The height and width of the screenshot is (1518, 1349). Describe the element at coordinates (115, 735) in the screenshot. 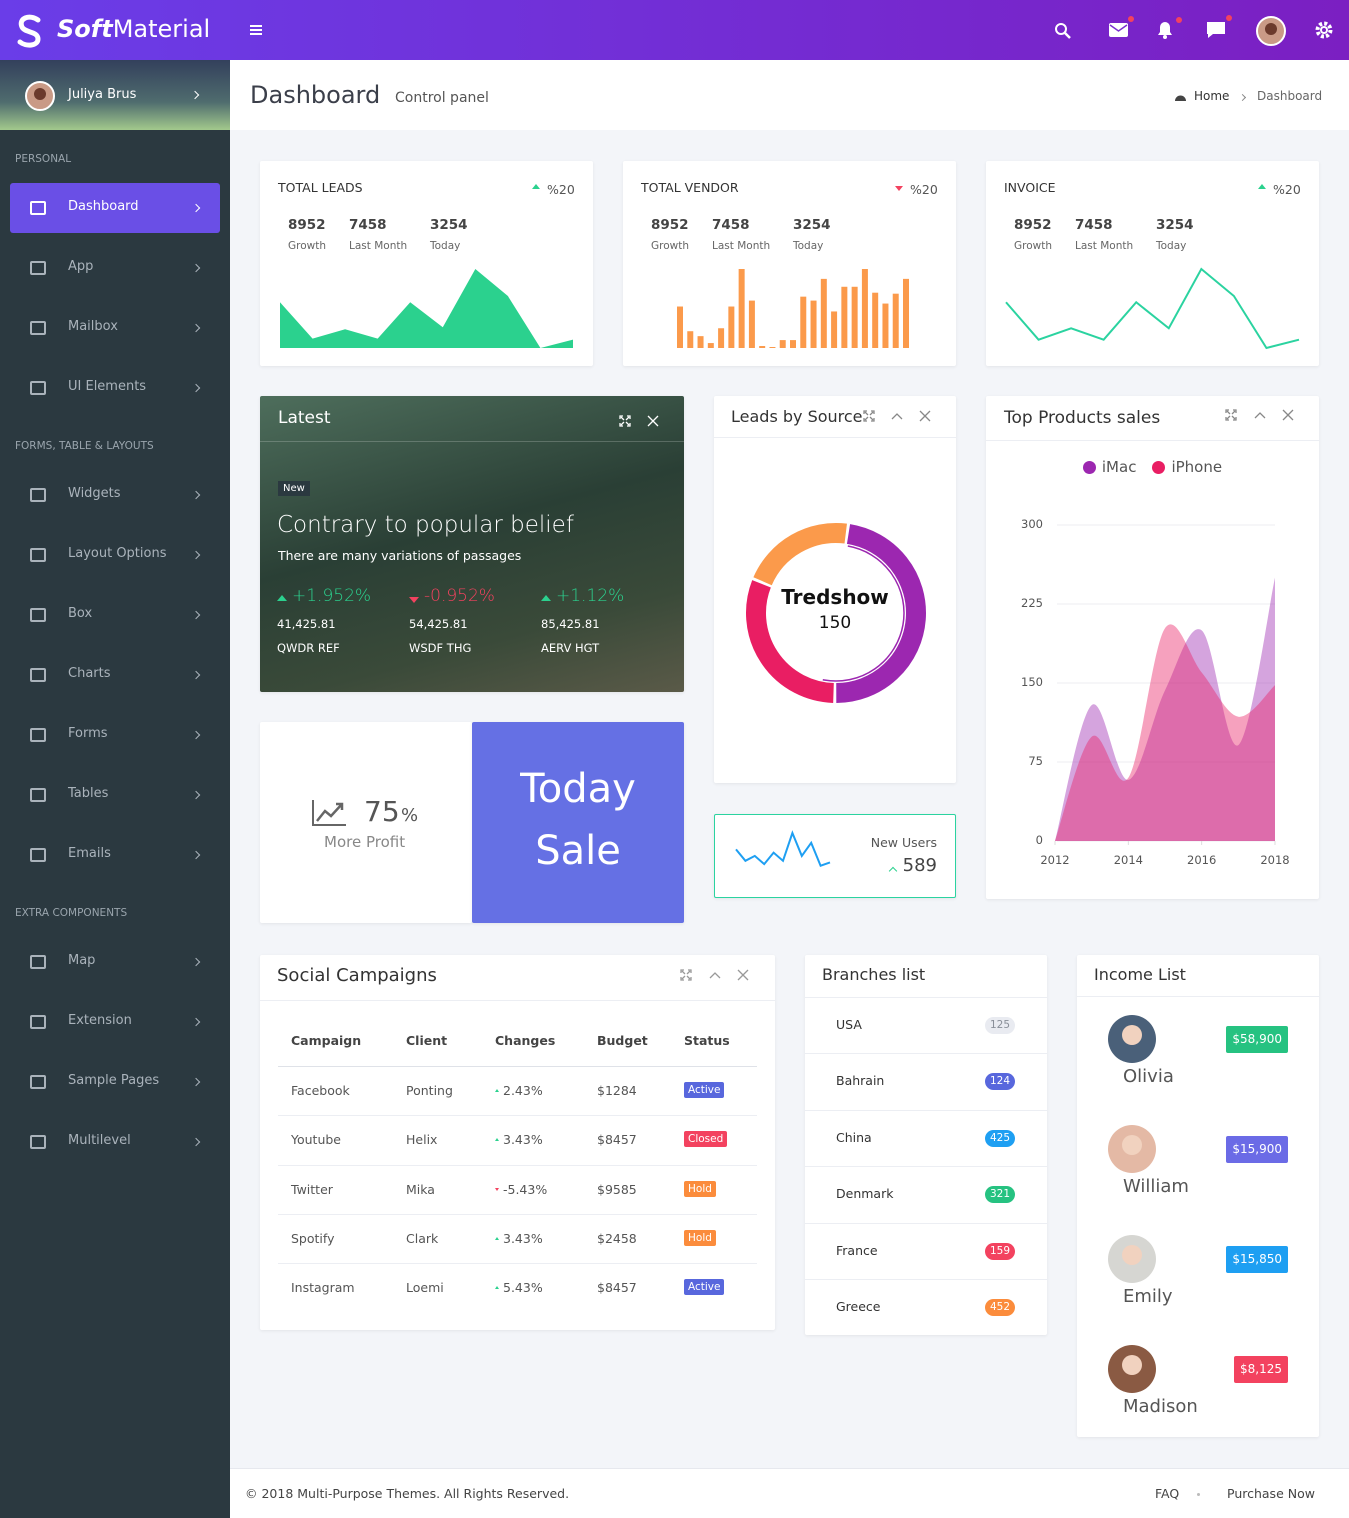

I see `nav-item: Forms` at that location.